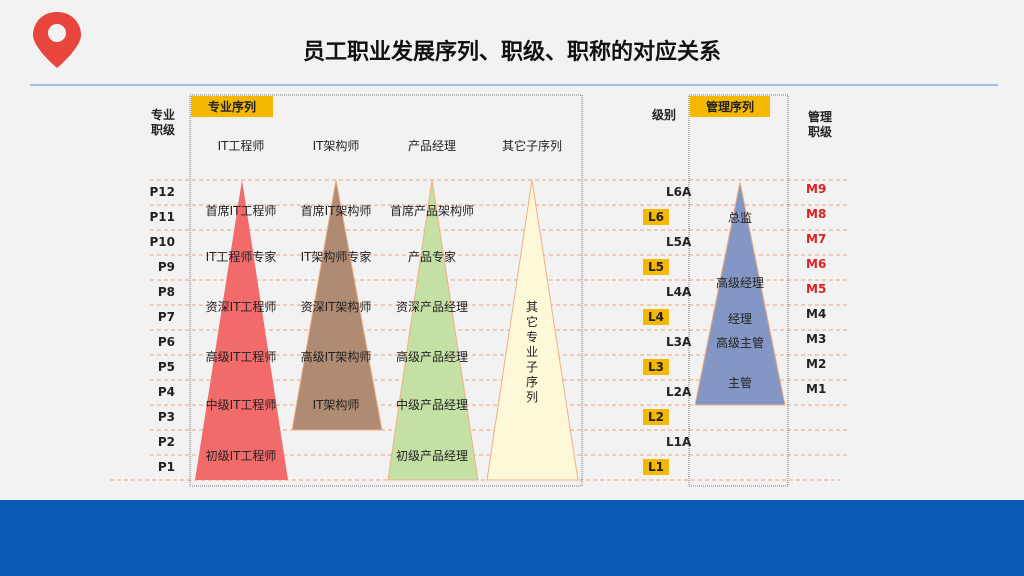  I want to click on management-role-label: 高级主管, so click(739, 343).